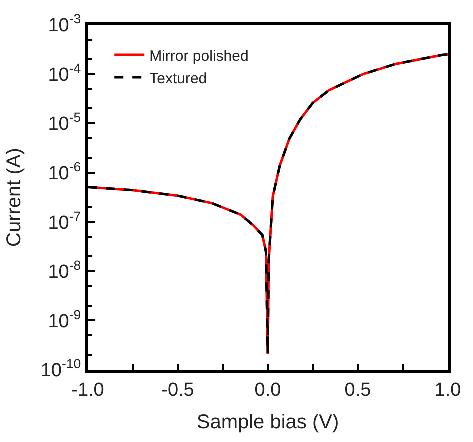 The image size is (473, 442). I want to click on legend-label: Mirror polished, so click(199, 56).